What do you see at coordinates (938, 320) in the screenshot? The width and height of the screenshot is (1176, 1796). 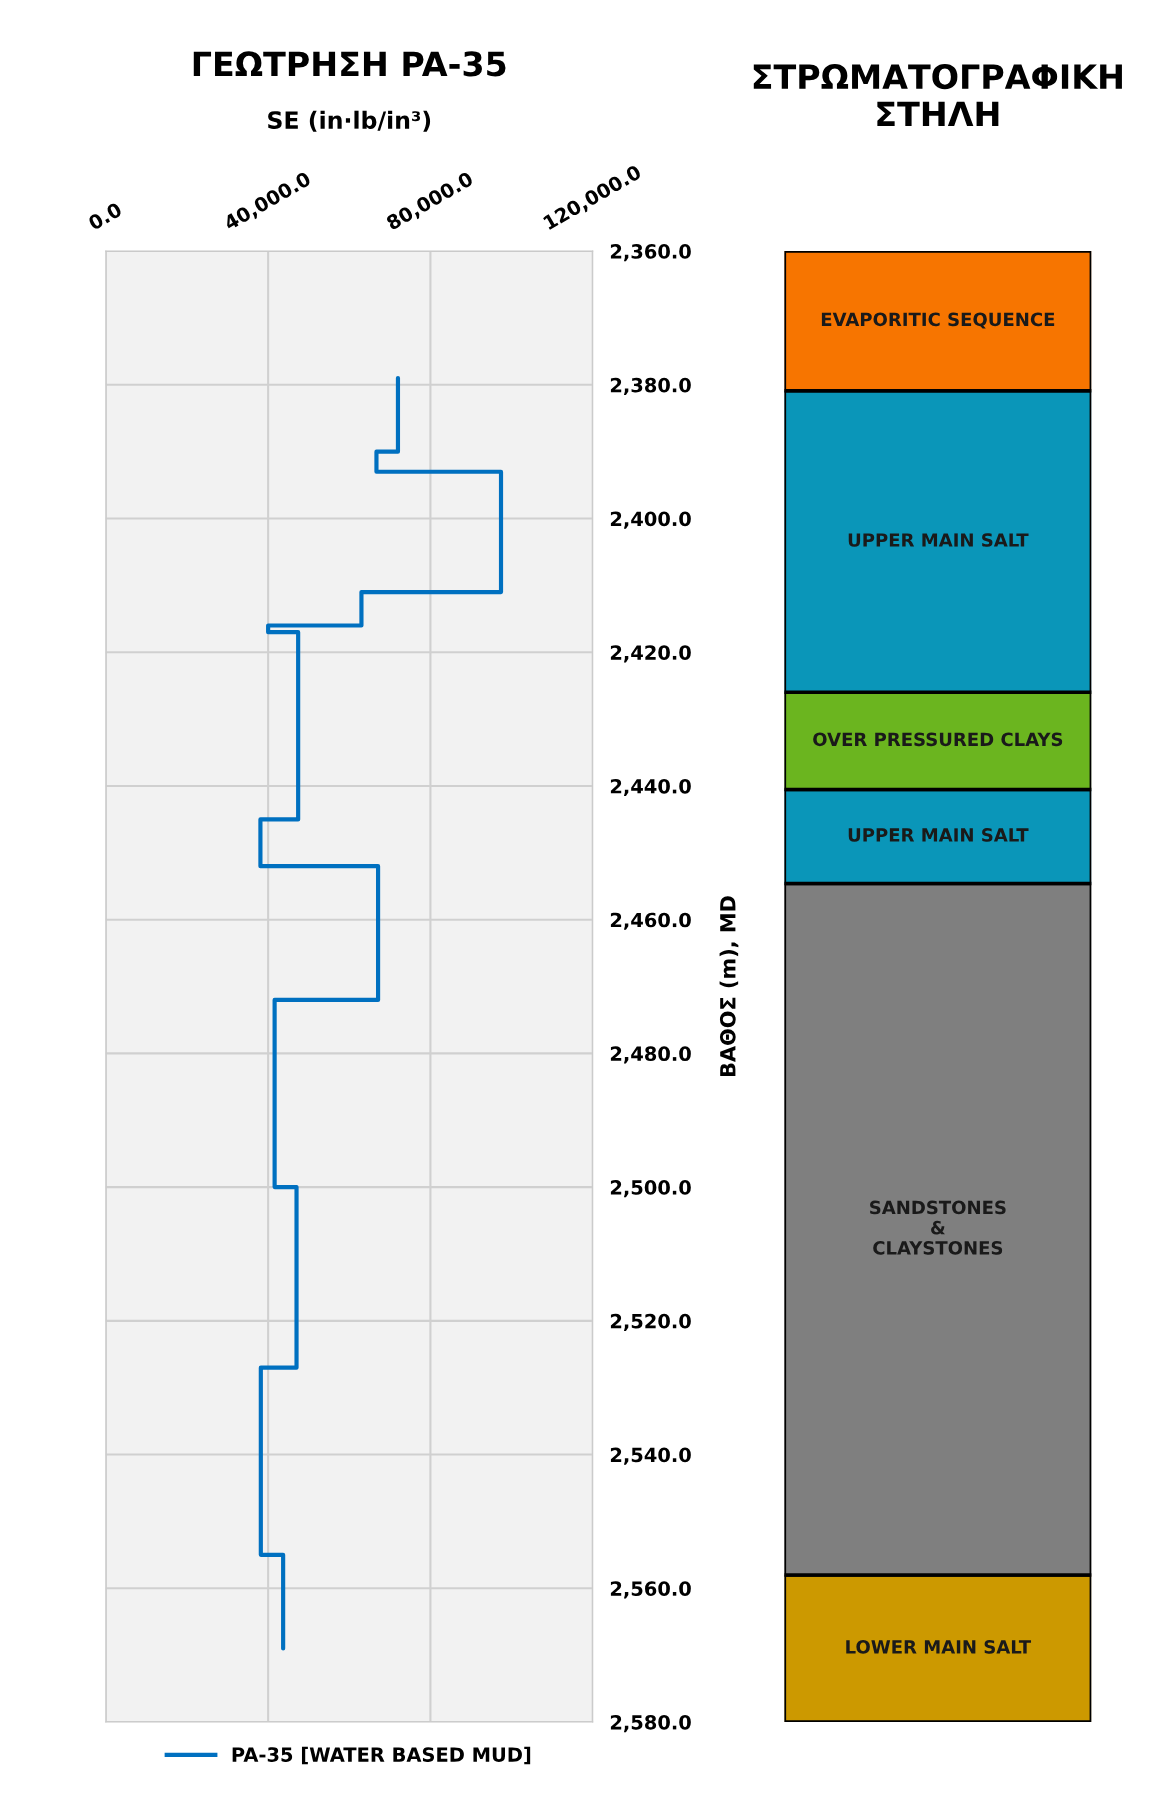 I see `series-label: EVAPORITIC SEQUENCE` at bounding box center [938, 320].